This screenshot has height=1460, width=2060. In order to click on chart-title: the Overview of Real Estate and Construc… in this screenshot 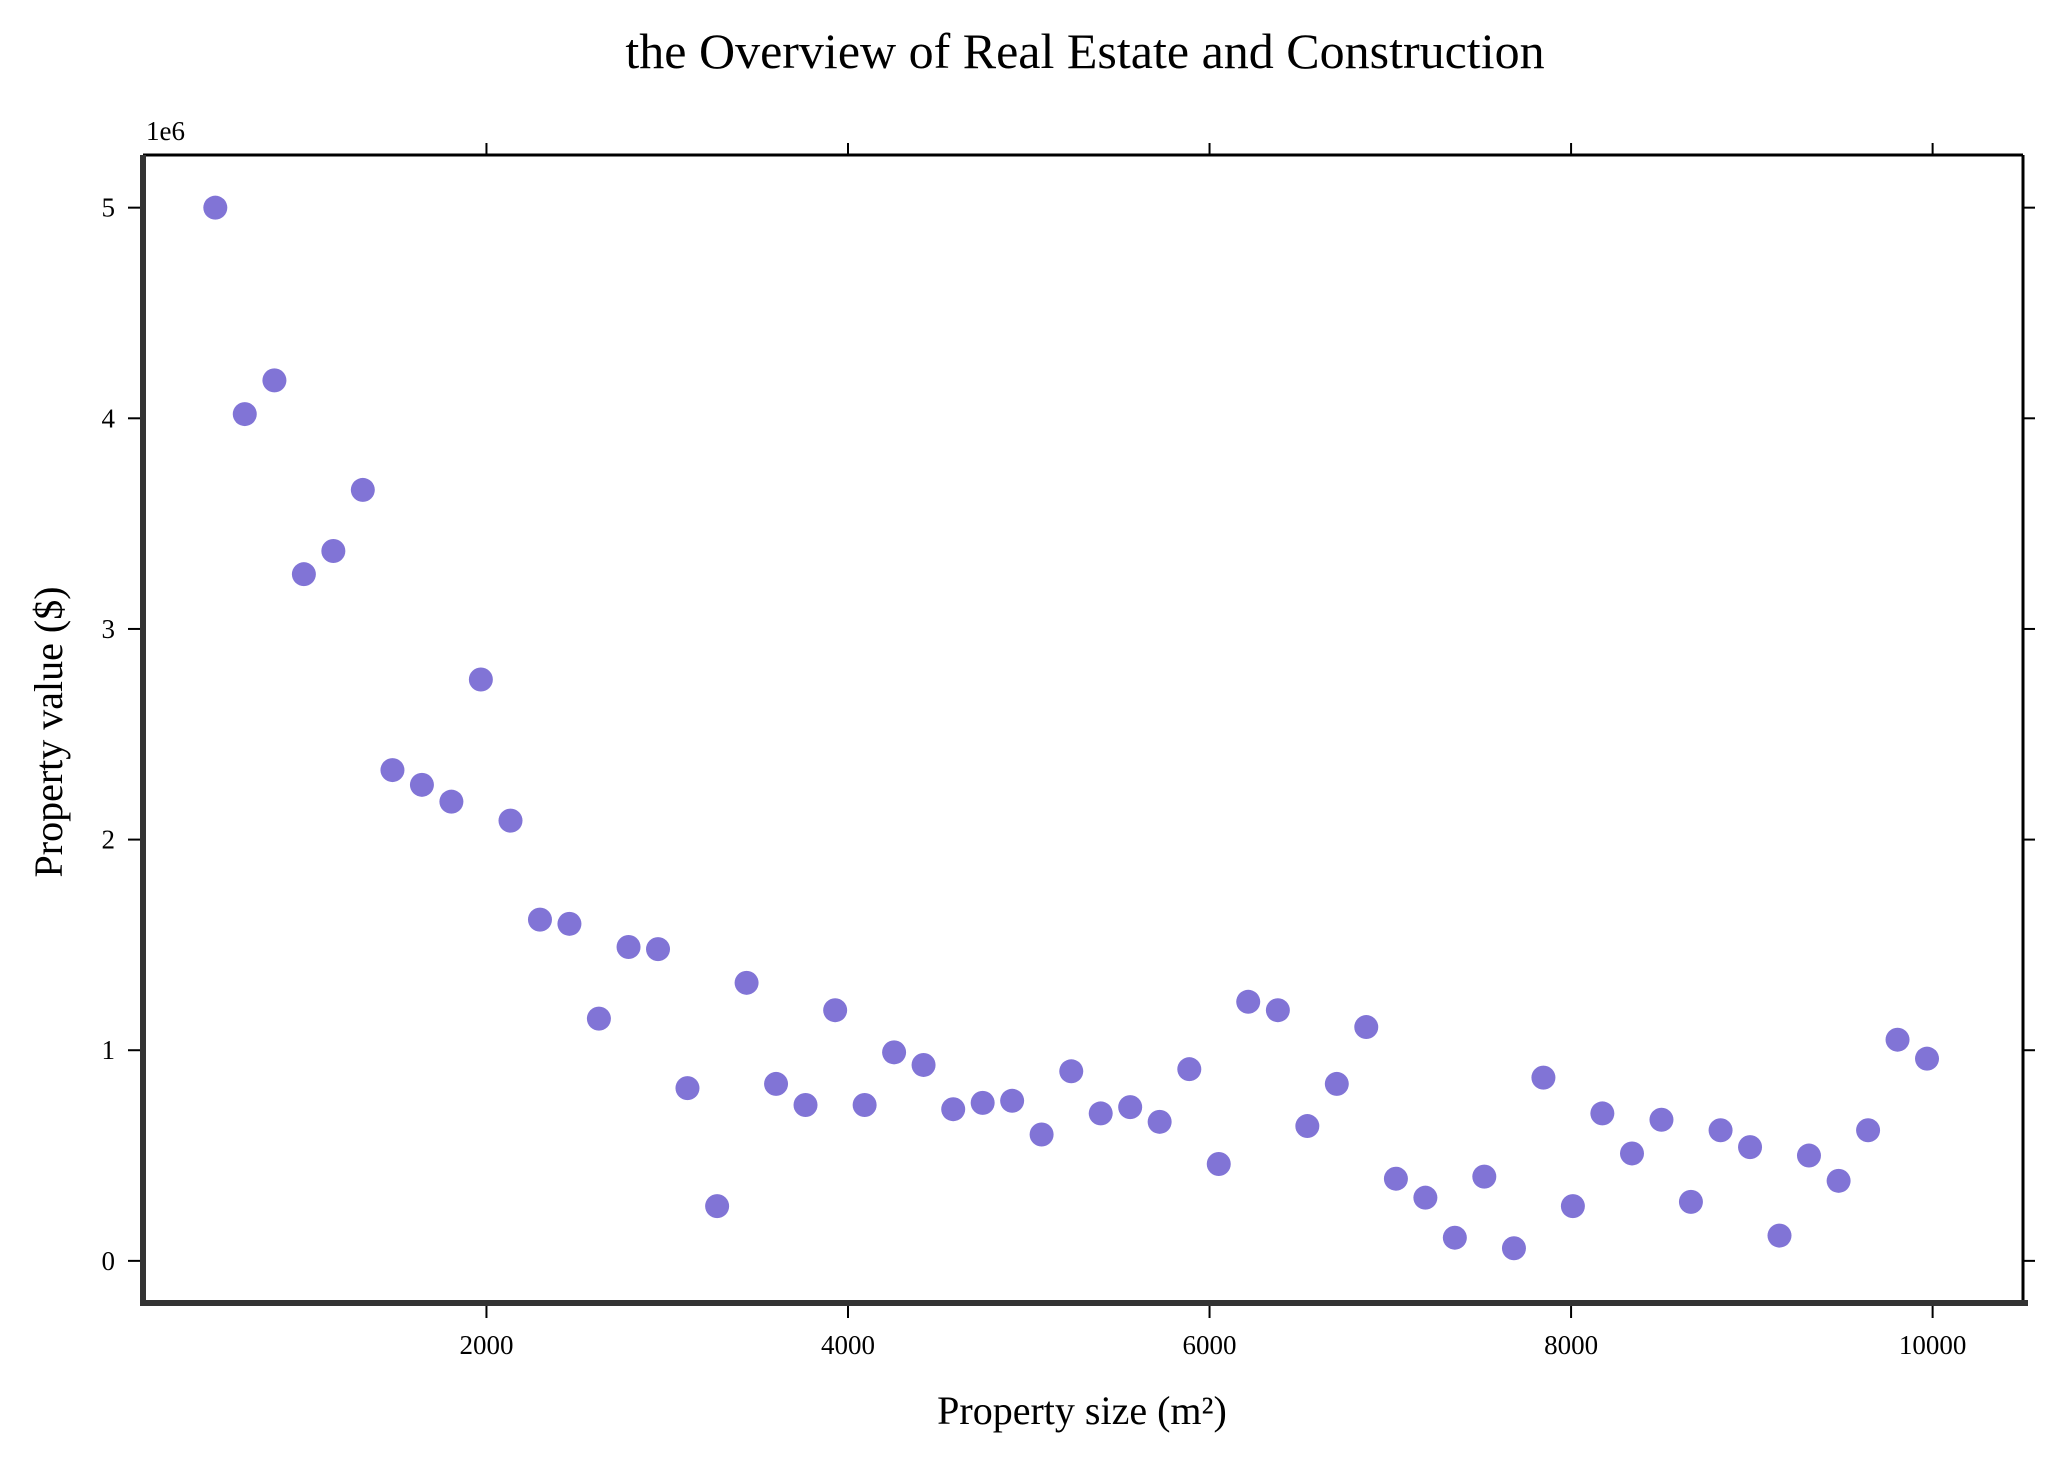, I will do `click(1084, 51)`.